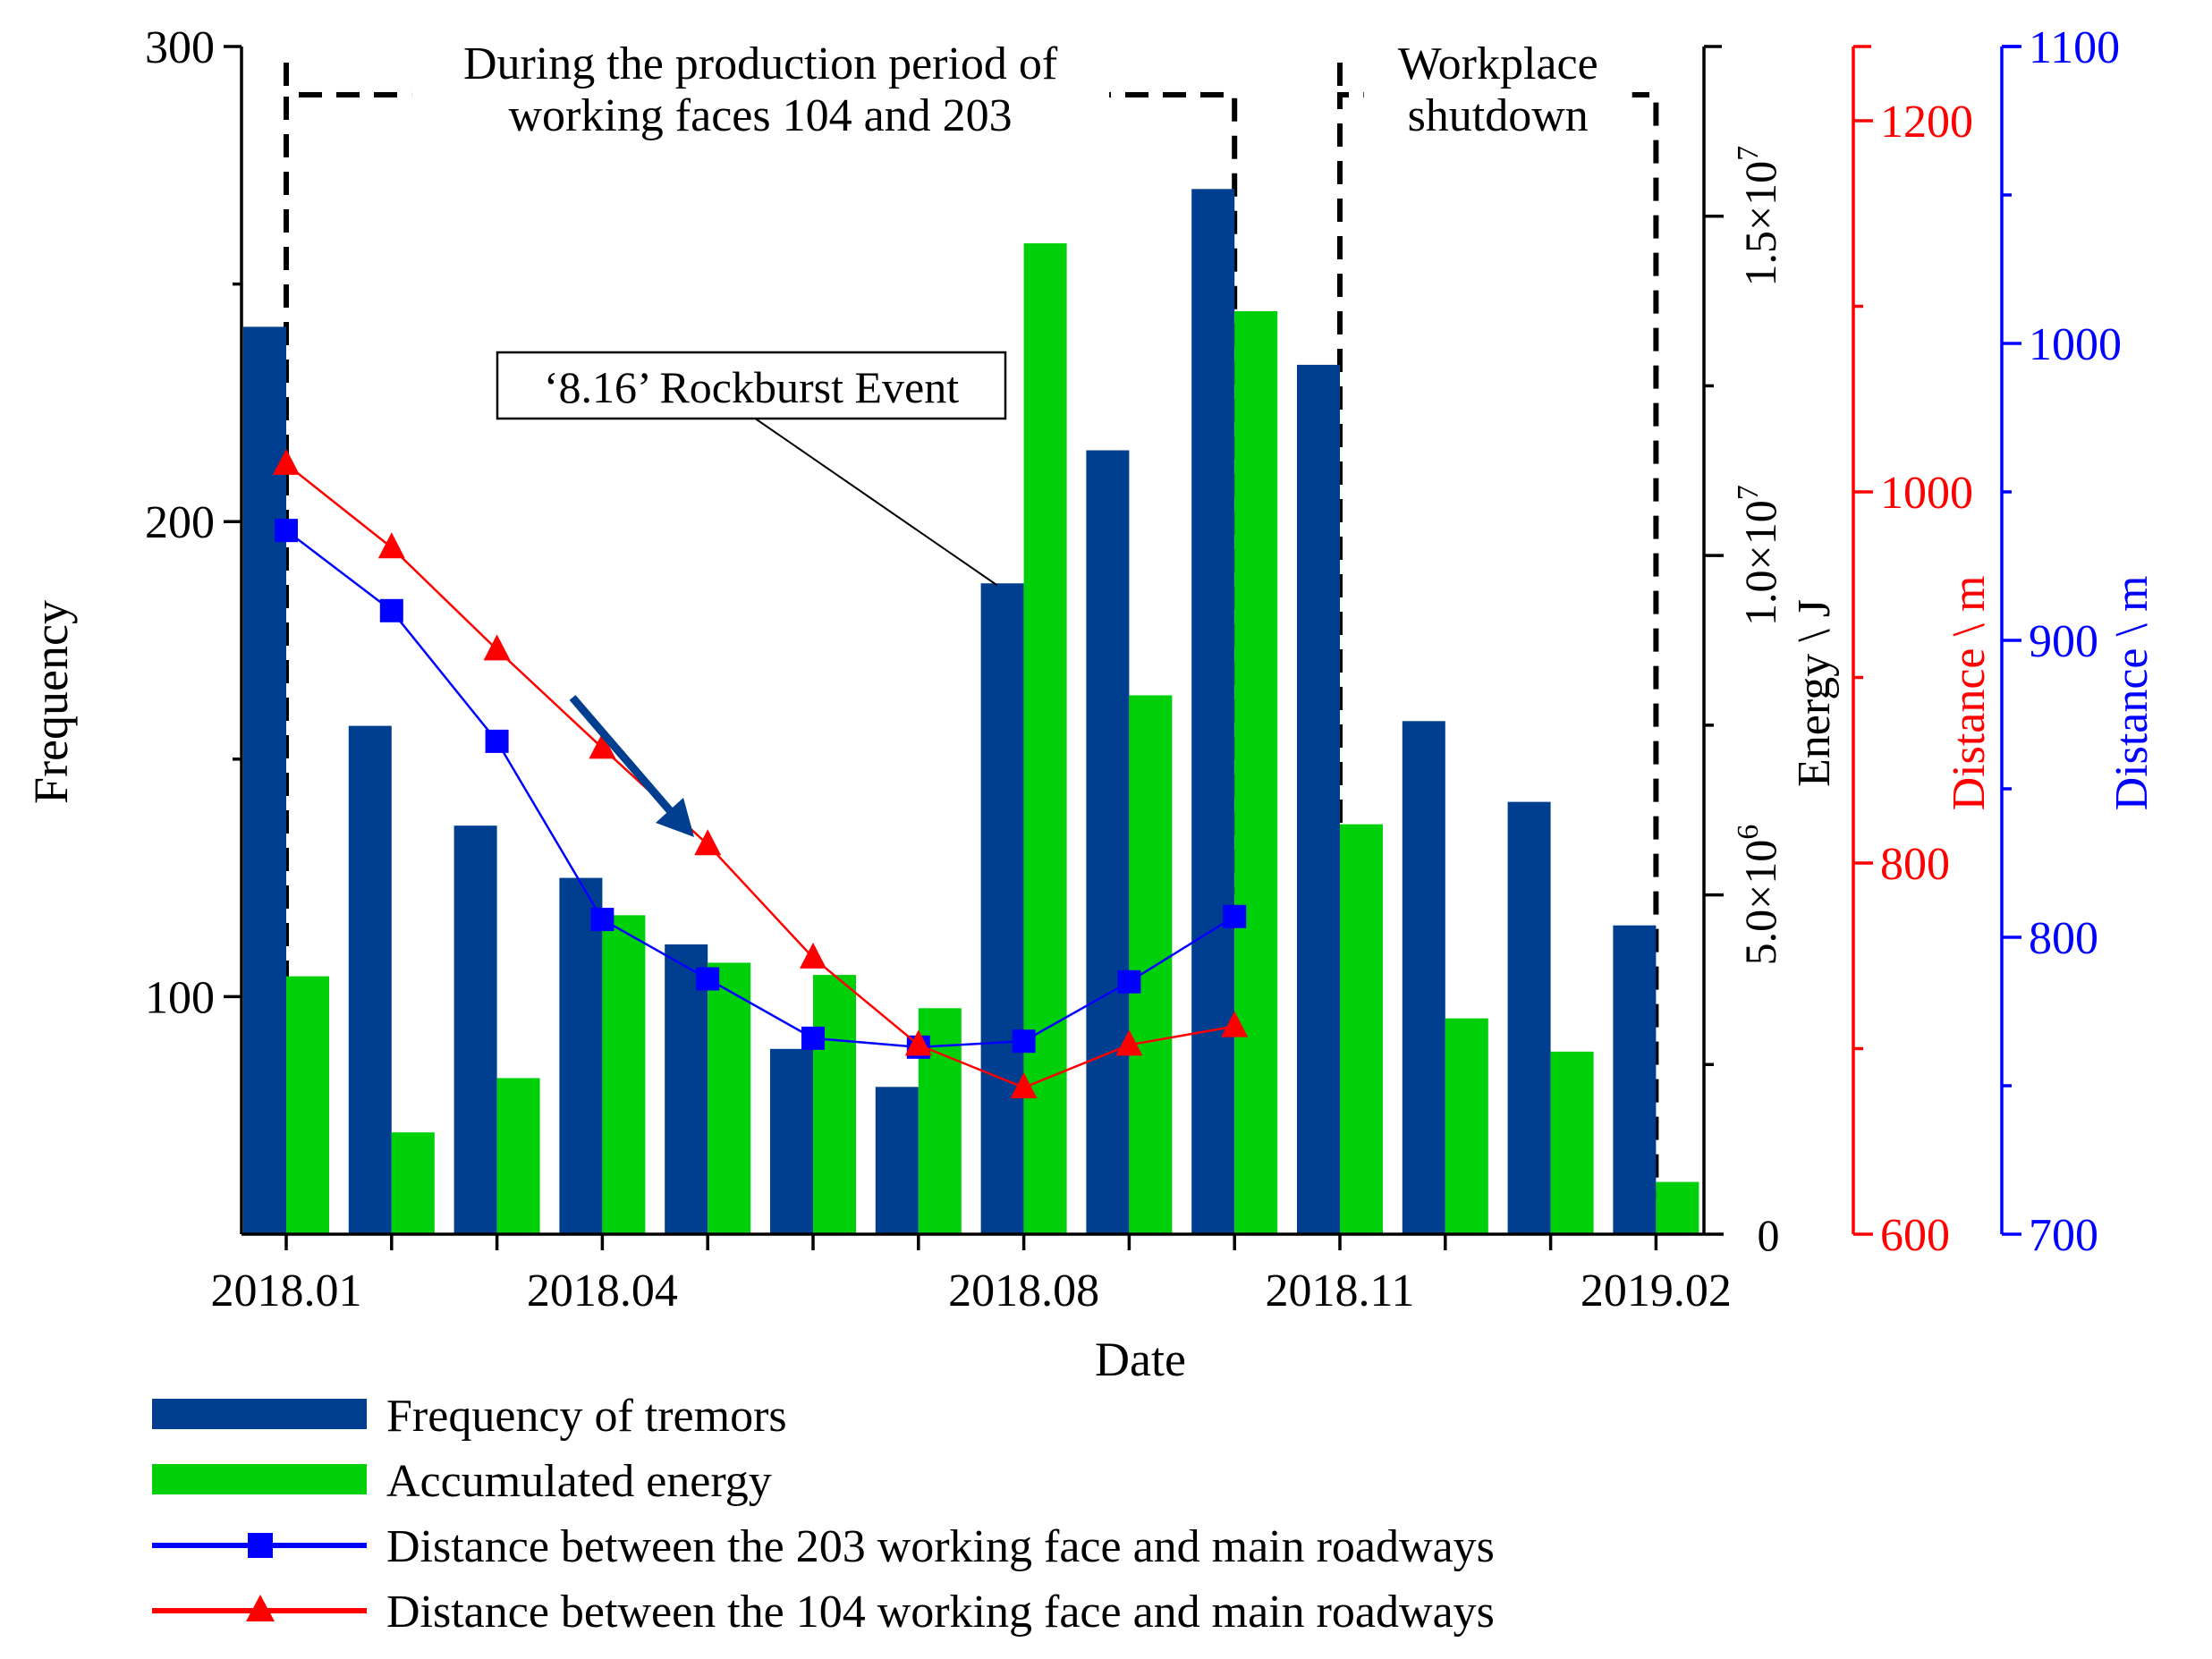 Image resolution: width=2212 pixels, height=1659 pixels. What do you see at coordinates (2064, 938) in the screenshot?
I see `distance_blue-tick-label: 800` at bounding box center [2064, 938].